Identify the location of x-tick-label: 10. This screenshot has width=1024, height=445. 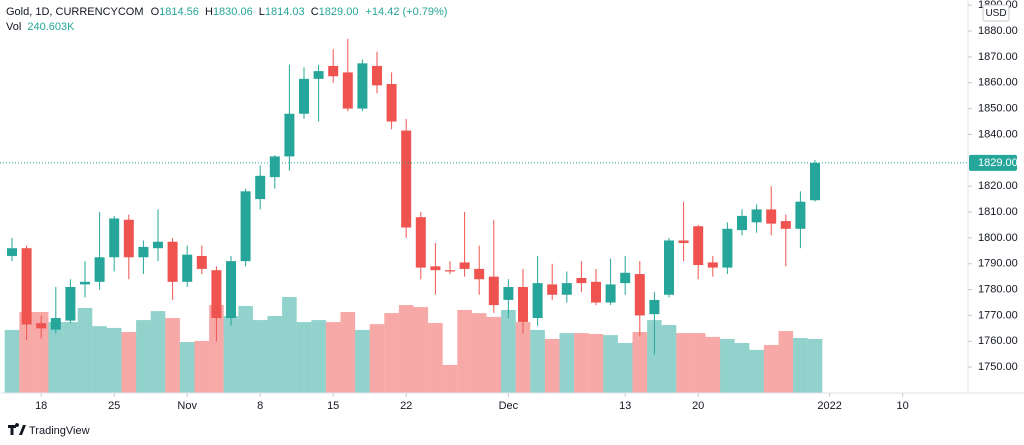
(902, 406).